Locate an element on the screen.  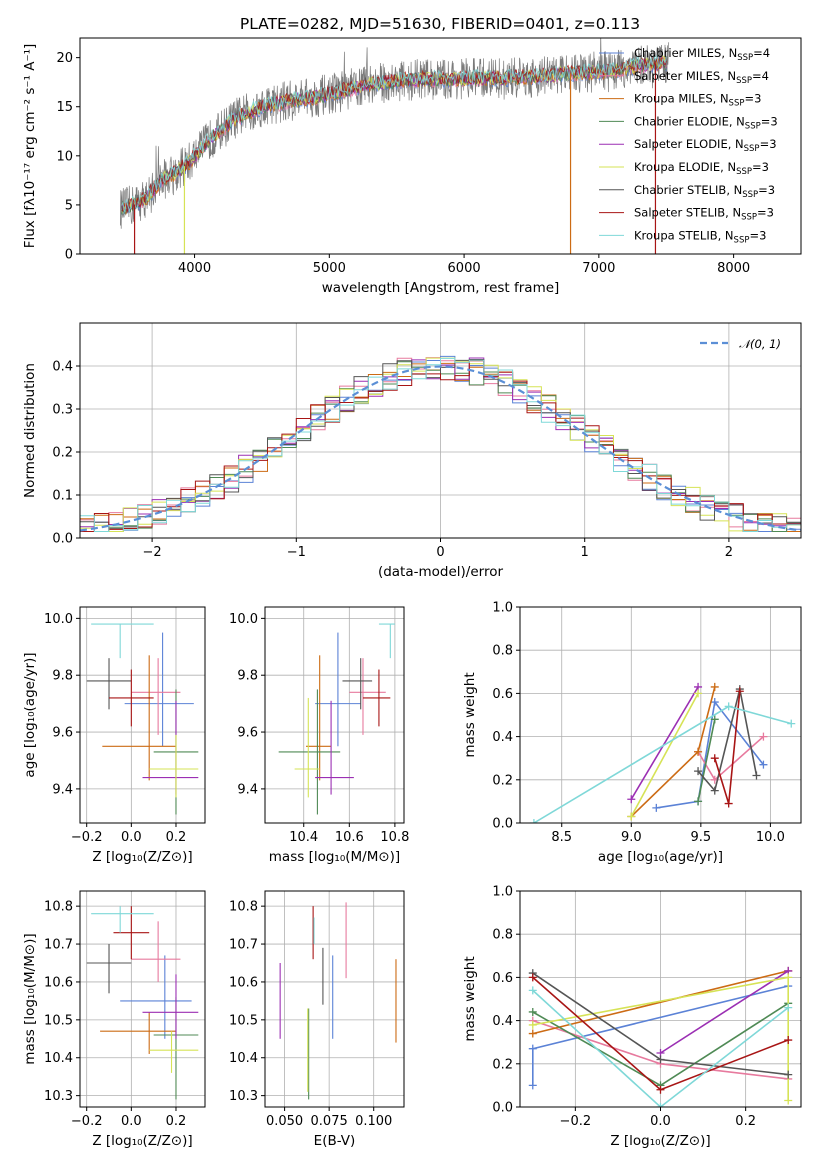
legend-label: Kroupa ELODIE, NSSP=3 is located at coordinates (701, 168).